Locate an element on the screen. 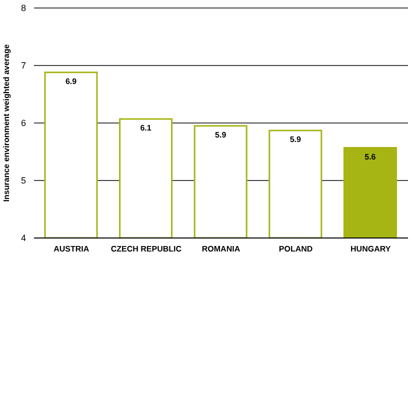  data-label: 6.1 is located at coordinates (146, 128).